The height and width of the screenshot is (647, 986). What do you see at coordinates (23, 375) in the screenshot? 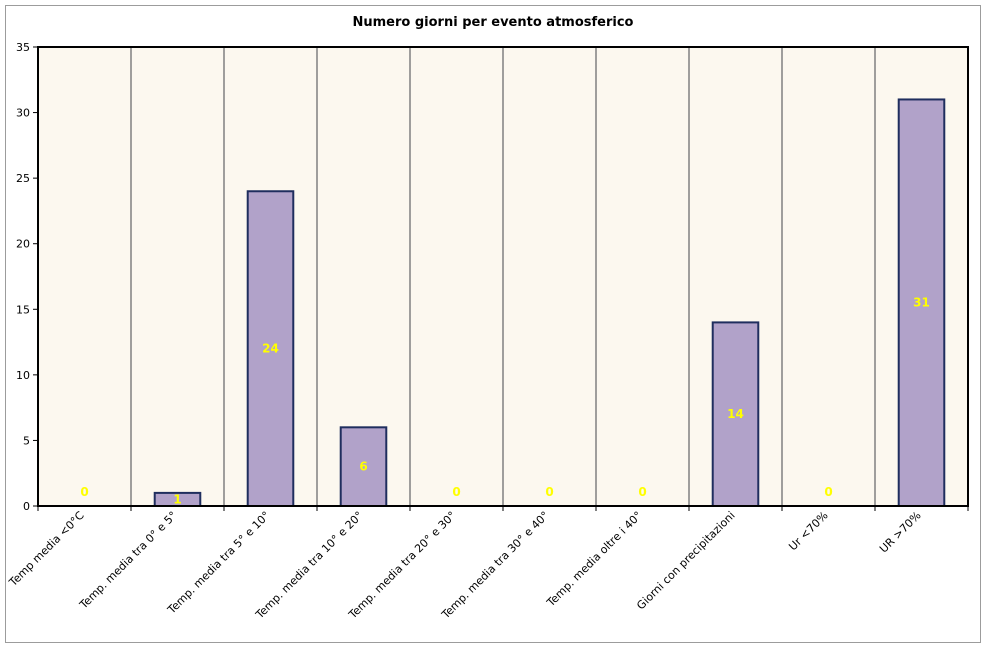
I see `y-tick-label: 10` at bounding box center [23, 375].